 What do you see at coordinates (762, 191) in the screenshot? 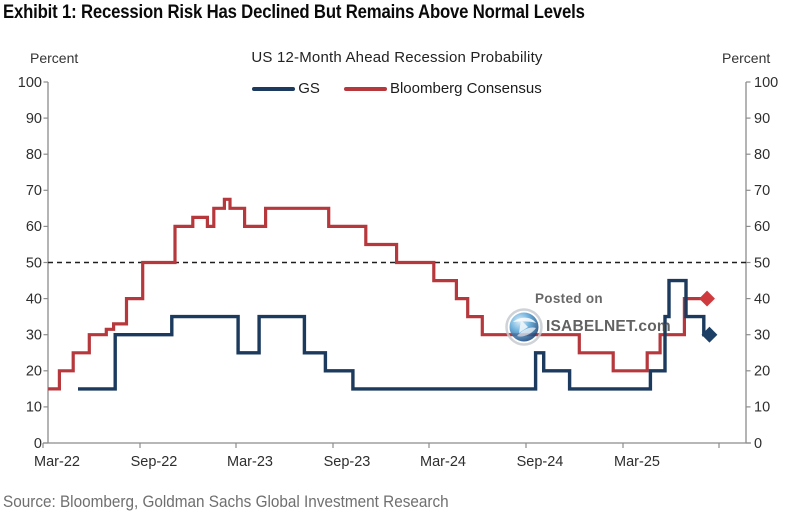
I see `y-tick-label-right: 70` at bounding box center [762, 191].